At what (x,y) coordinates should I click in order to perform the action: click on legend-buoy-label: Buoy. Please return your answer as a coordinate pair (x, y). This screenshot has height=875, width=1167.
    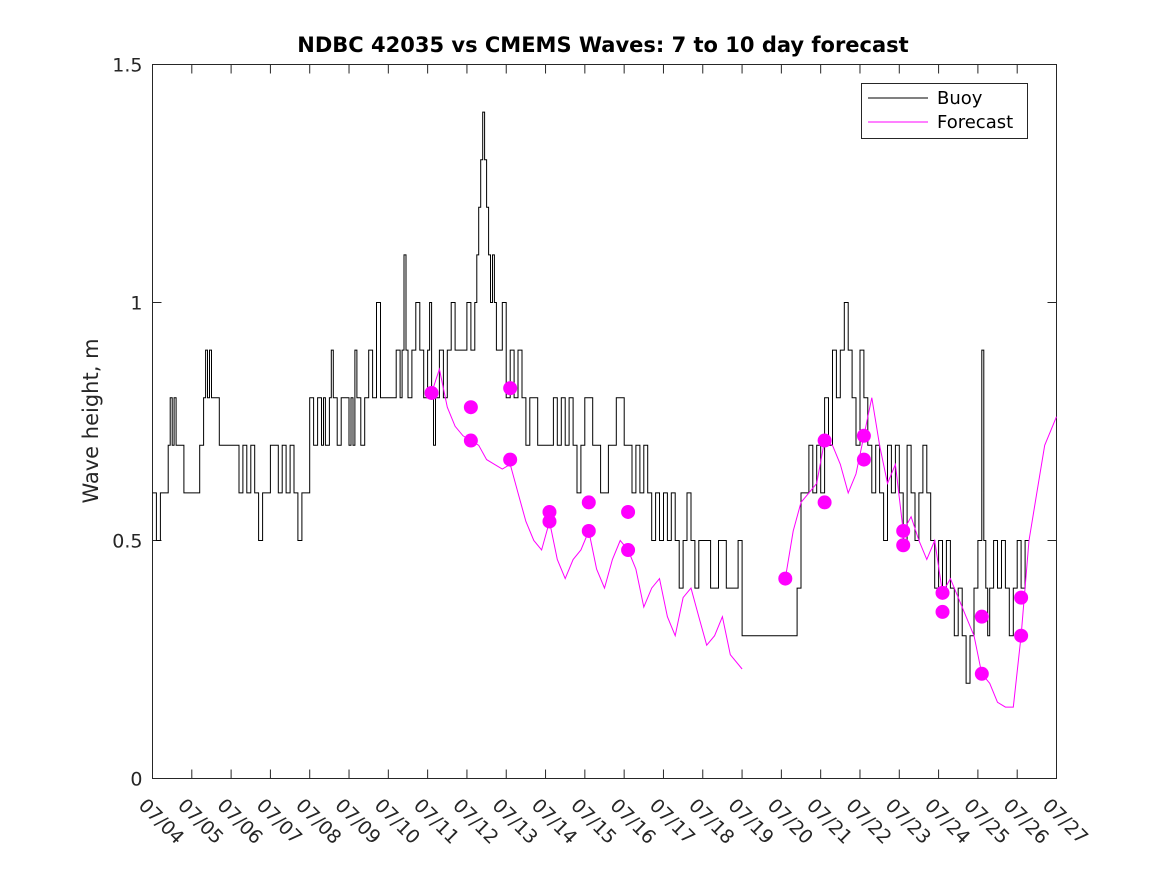
    Looking at the image, I should click on (960, 98).